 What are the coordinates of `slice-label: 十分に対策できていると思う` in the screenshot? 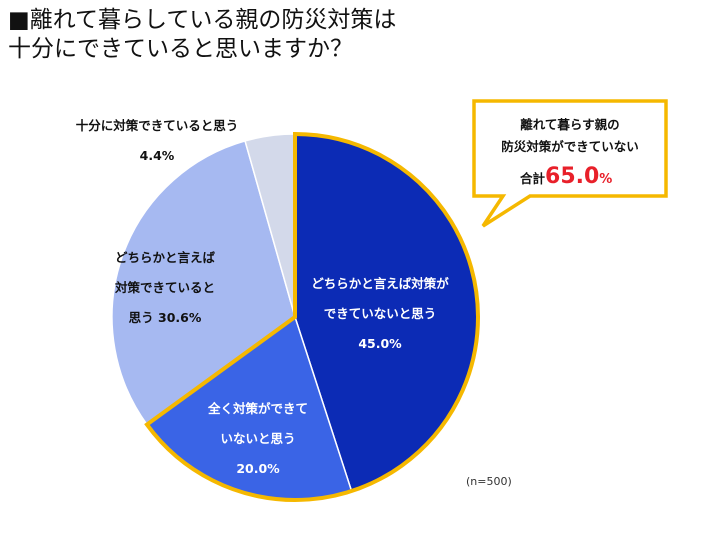 It's located at (157, 125).